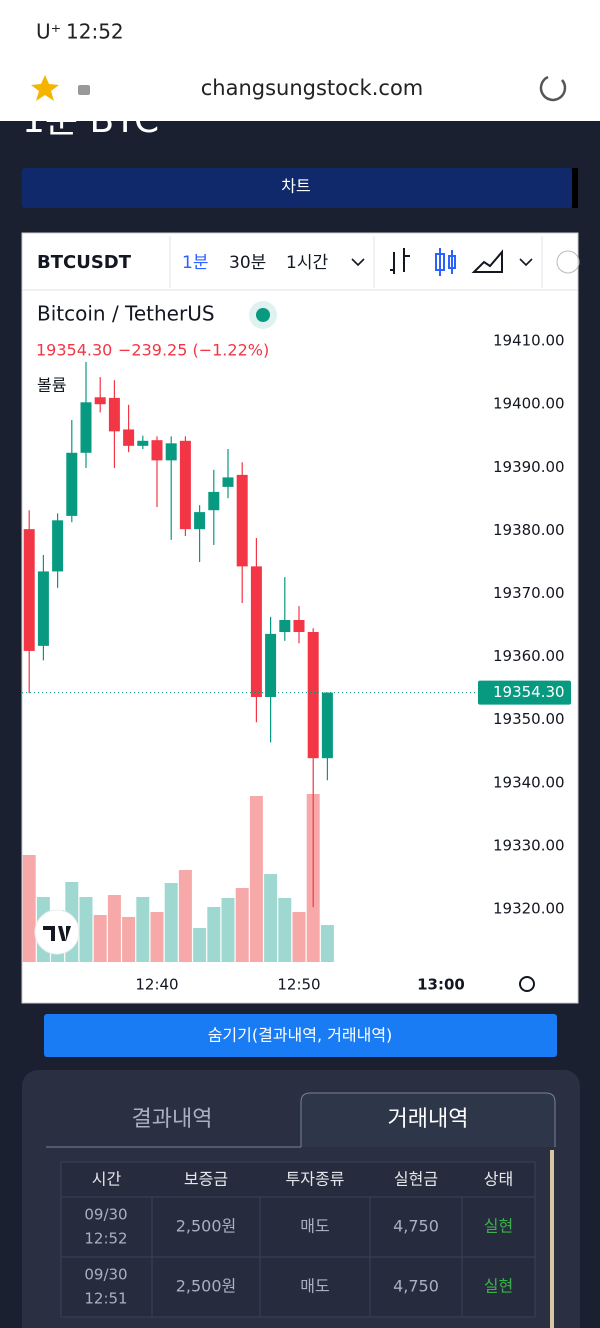 The width and height of the screenshot is (600, 1328). I want to click on cell-time: 12:52, so click(105, 1239).